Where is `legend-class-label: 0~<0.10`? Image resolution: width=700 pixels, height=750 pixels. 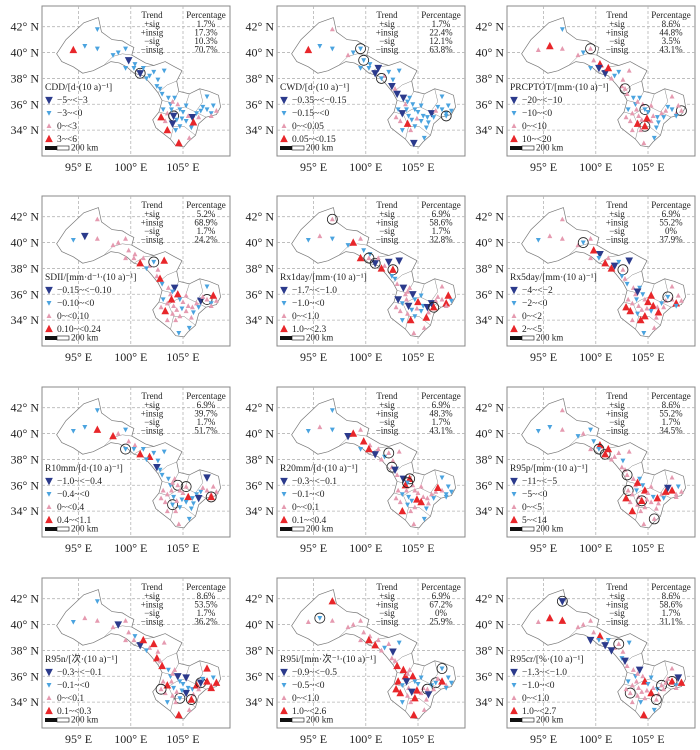 legend-class-label: 0~<0.10 is located at coordinates (73, 317).